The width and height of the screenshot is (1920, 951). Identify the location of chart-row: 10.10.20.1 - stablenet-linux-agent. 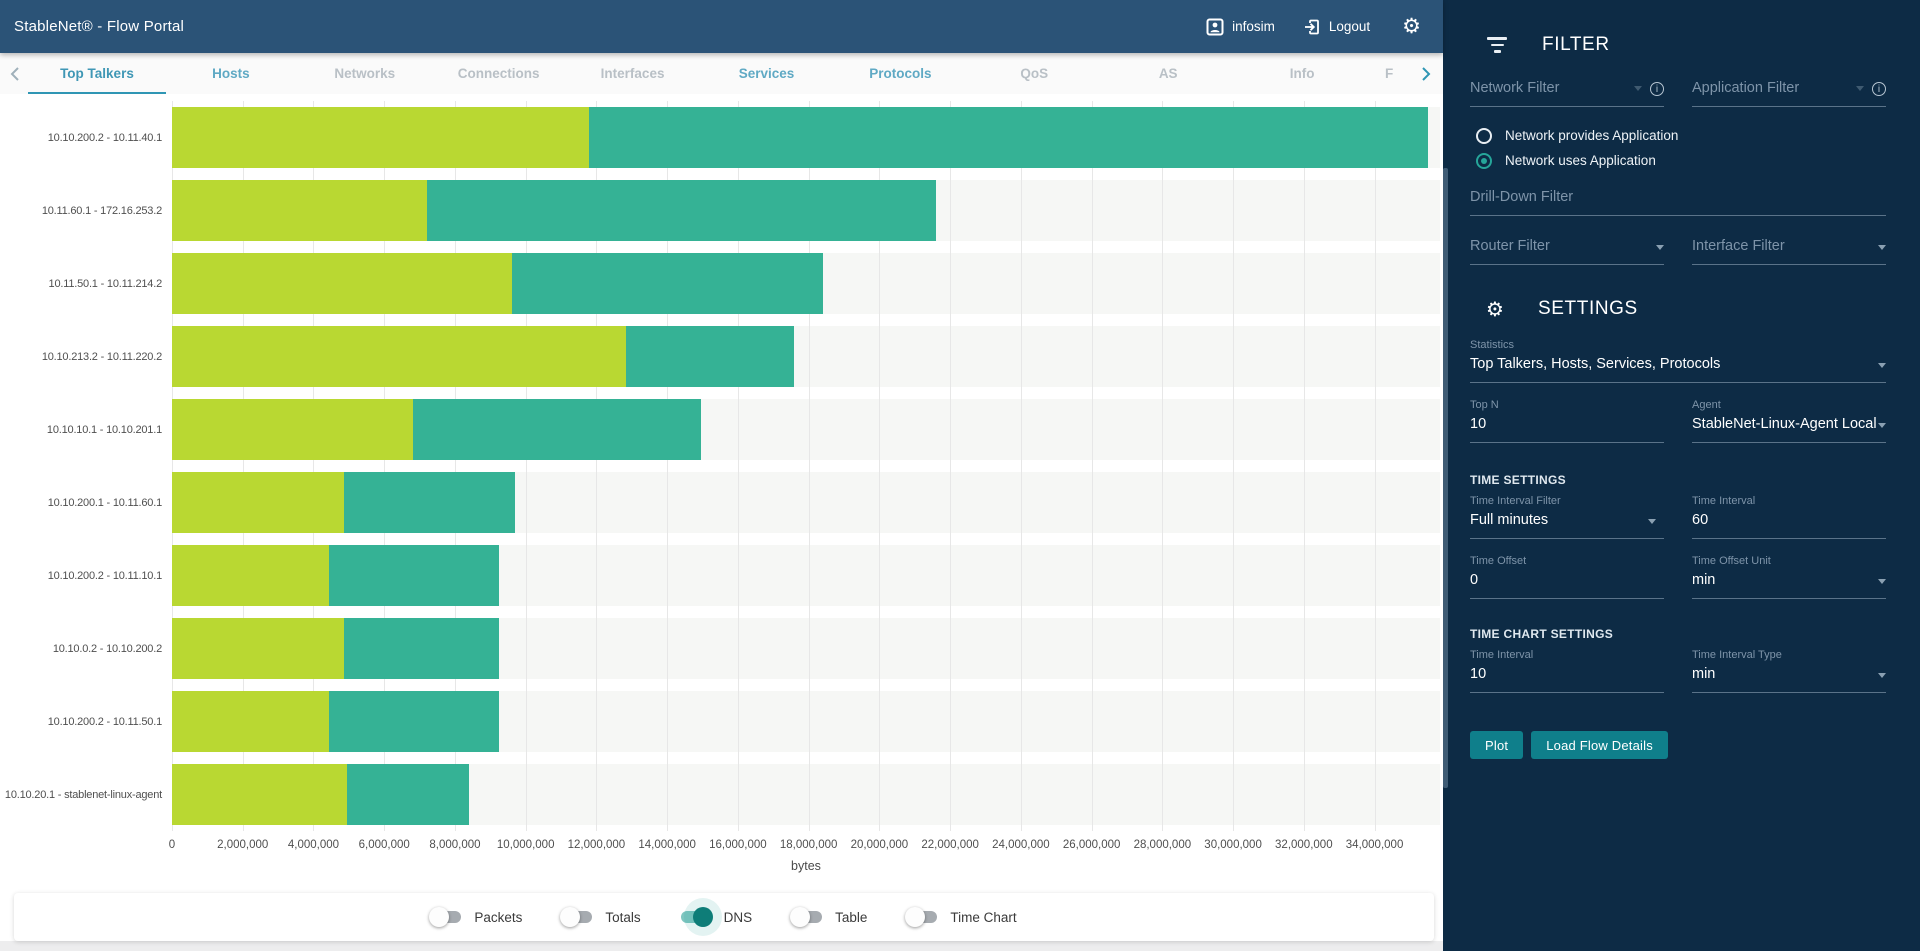
(721, 794).